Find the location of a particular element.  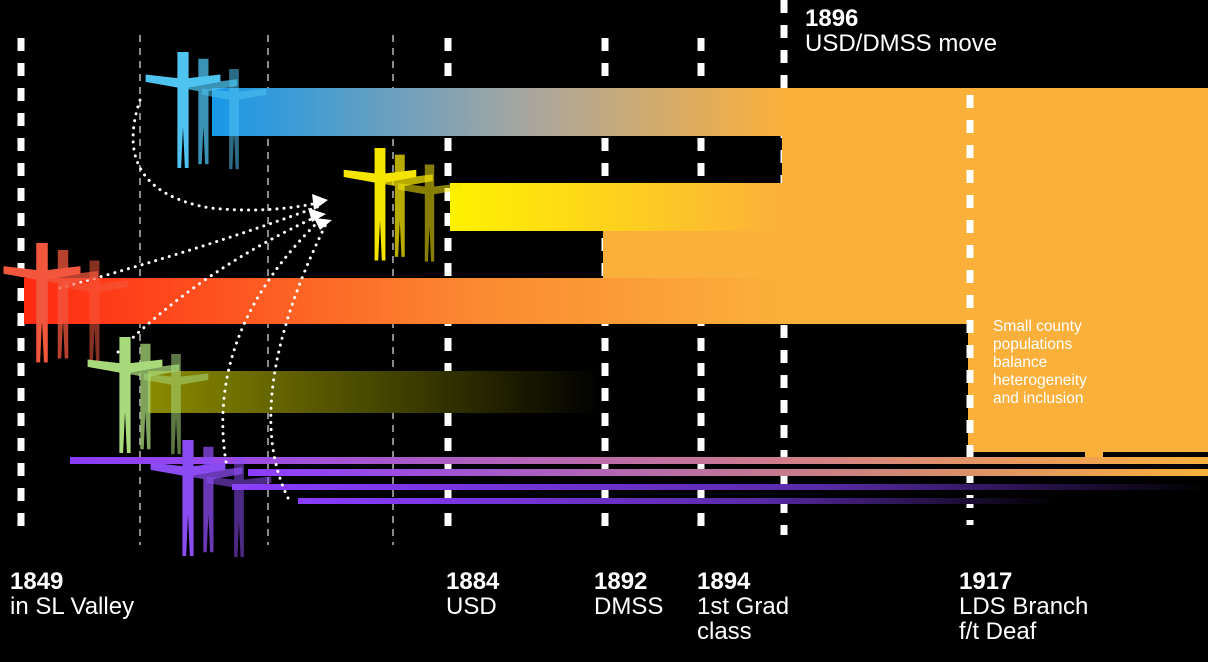

milestone-1894: 1894 1st Grad class is located at coordinates (743, 606).